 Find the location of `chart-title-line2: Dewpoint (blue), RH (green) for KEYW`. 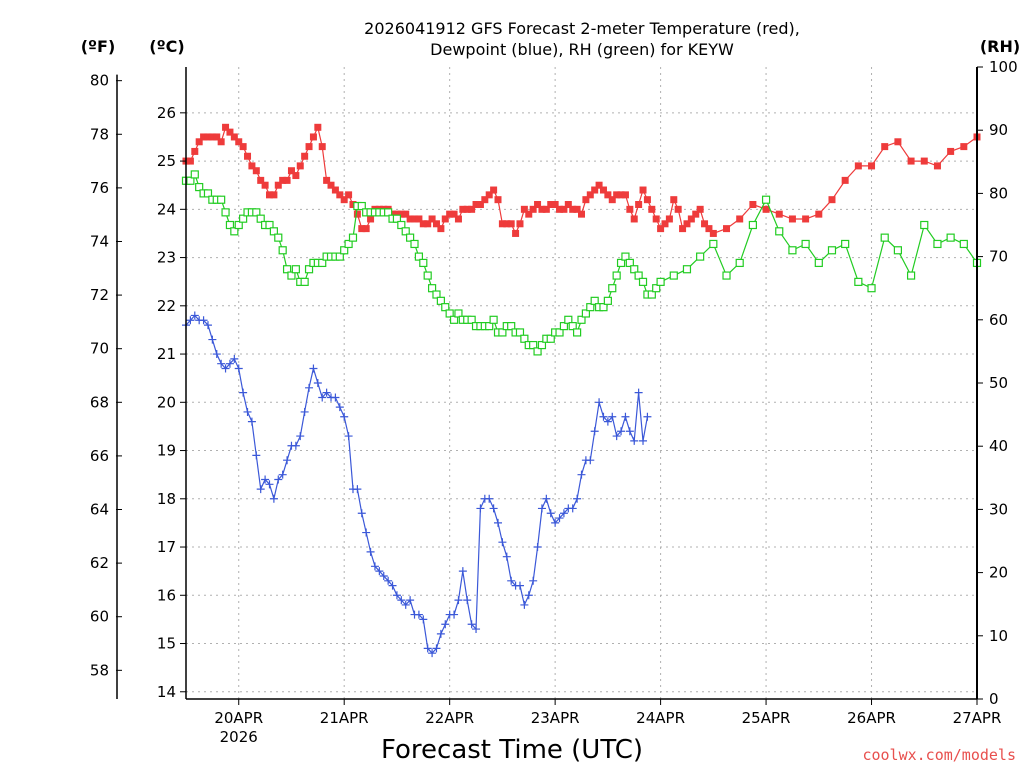

chart-title-line2: Dewpoint (blue), RH (green) for KEYW is located at coordinates (582, 49).